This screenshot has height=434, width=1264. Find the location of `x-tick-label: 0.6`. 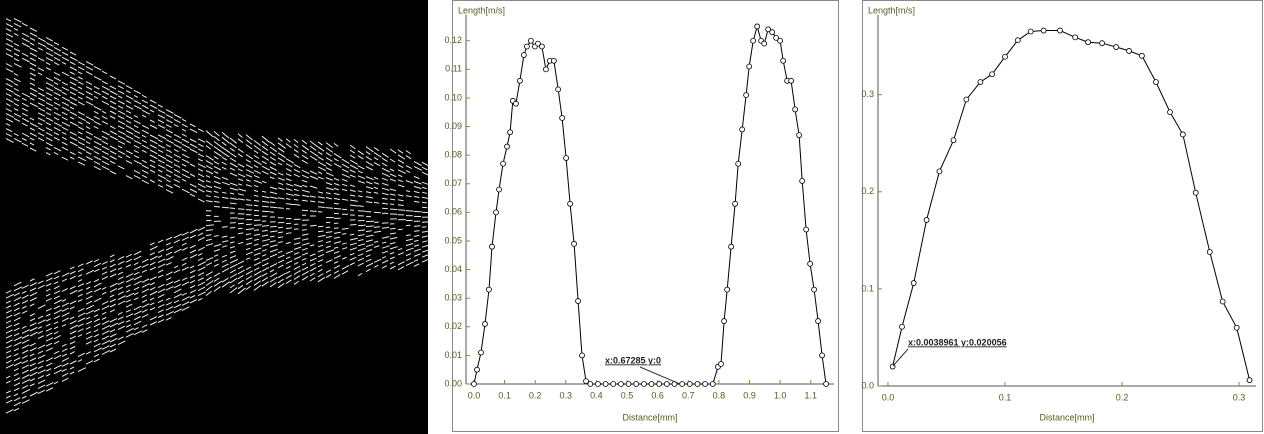

x-tick-label: 0.6 is located at coordinates (657, 395).